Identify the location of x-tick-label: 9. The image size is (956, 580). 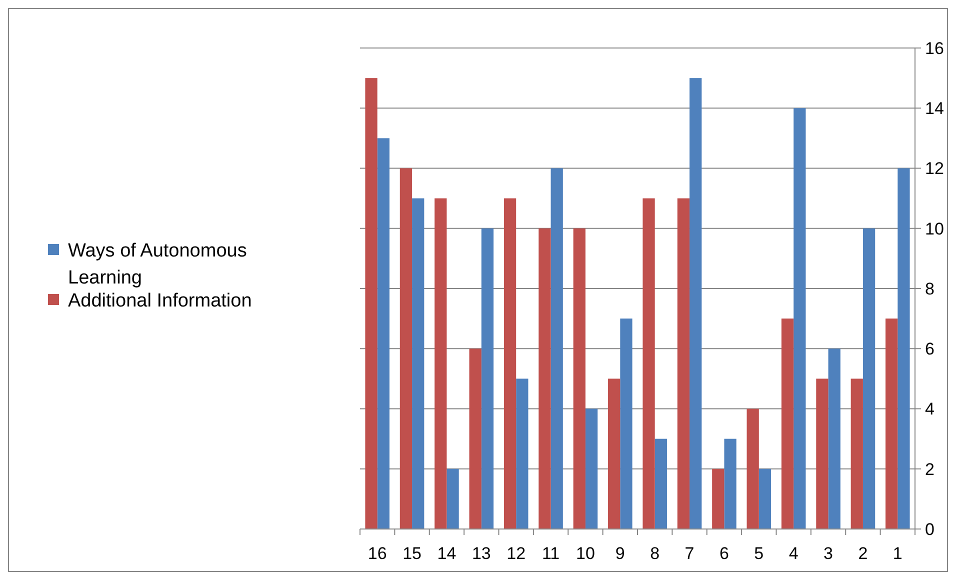
(620, 553).